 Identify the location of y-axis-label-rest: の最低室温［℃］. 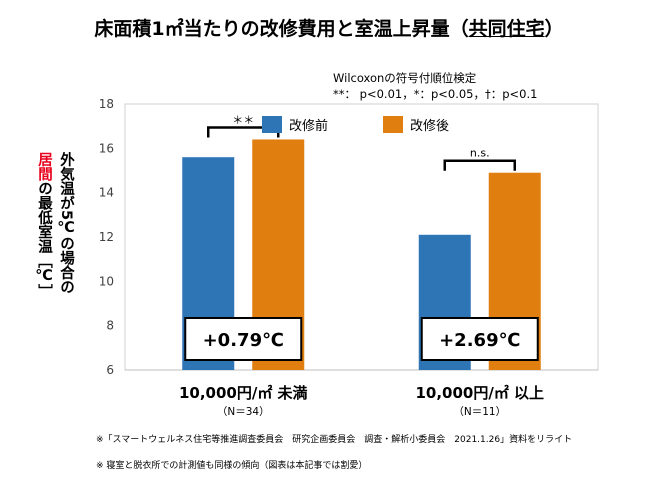
(44, 240).